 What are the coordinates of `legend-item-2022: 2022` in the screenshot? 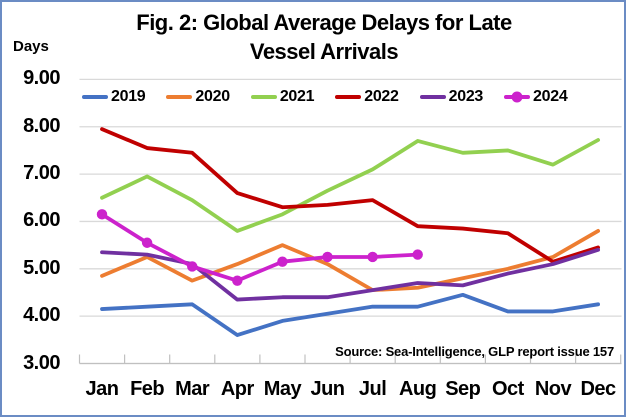 It's located at (367, 97).